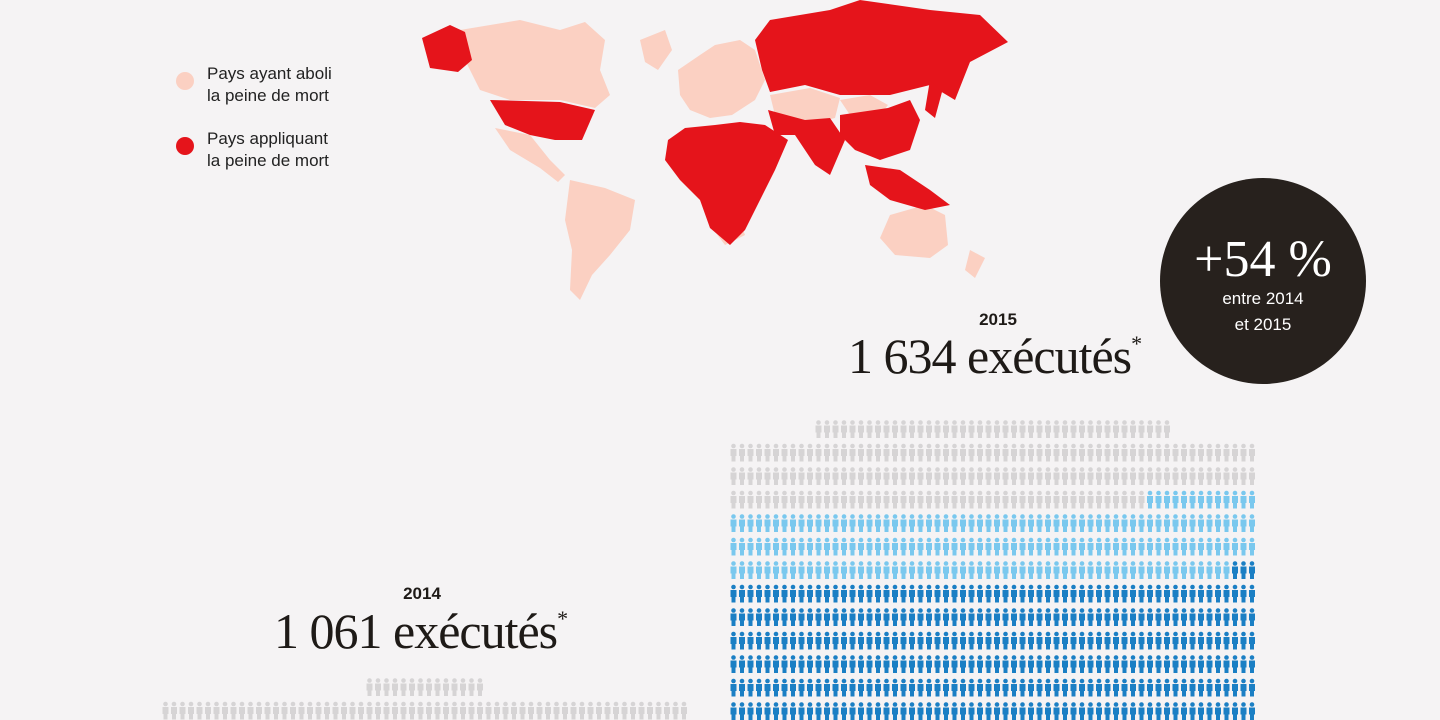 The image size is (1440, 720). What do you see at coordinates (185, 146) in the screenshot?
I see `applying-dot-icon` at bounding box center [185, 146].